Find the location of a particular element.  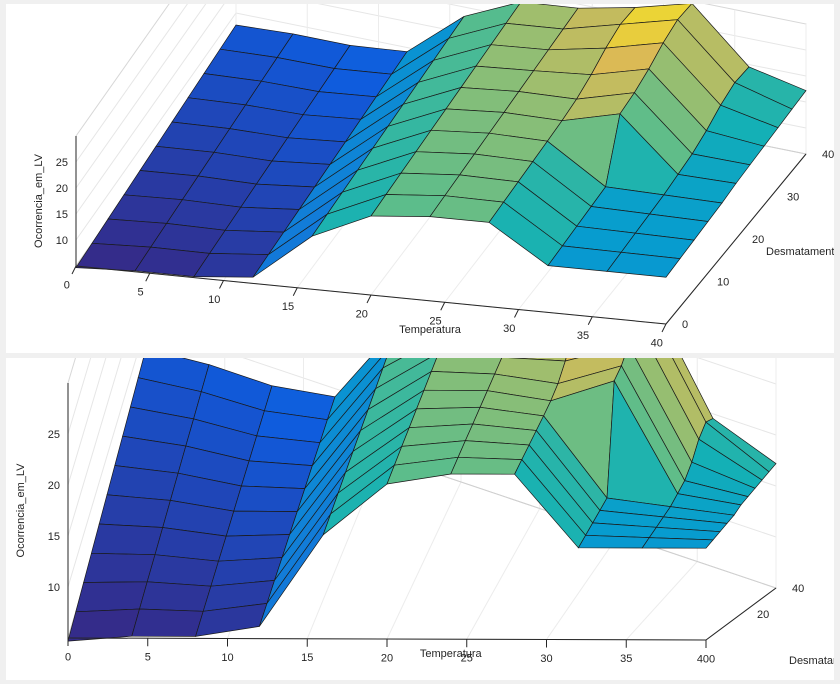

y-tick-label: 30 is located at coordinates (793, 198).